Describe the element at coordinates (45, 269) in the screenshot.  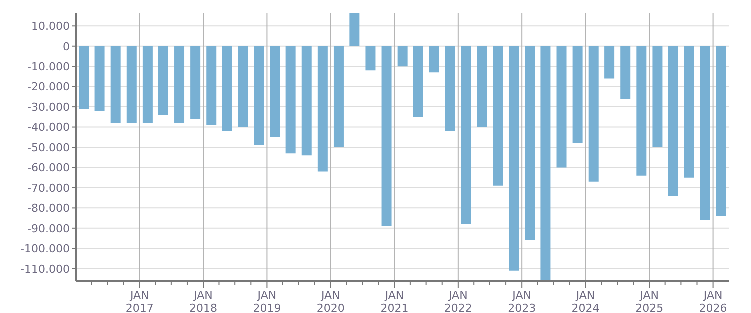
I see `y-tick-label: -110.000` at that location.